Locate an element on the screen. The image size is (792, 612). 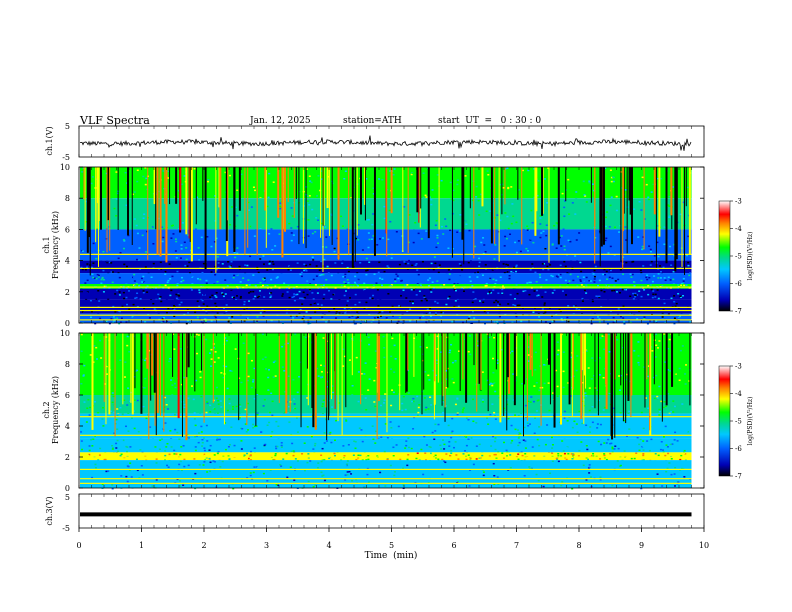
ch1-waveform-ytick-bottom: -5 is located at coordinates (66, 157).